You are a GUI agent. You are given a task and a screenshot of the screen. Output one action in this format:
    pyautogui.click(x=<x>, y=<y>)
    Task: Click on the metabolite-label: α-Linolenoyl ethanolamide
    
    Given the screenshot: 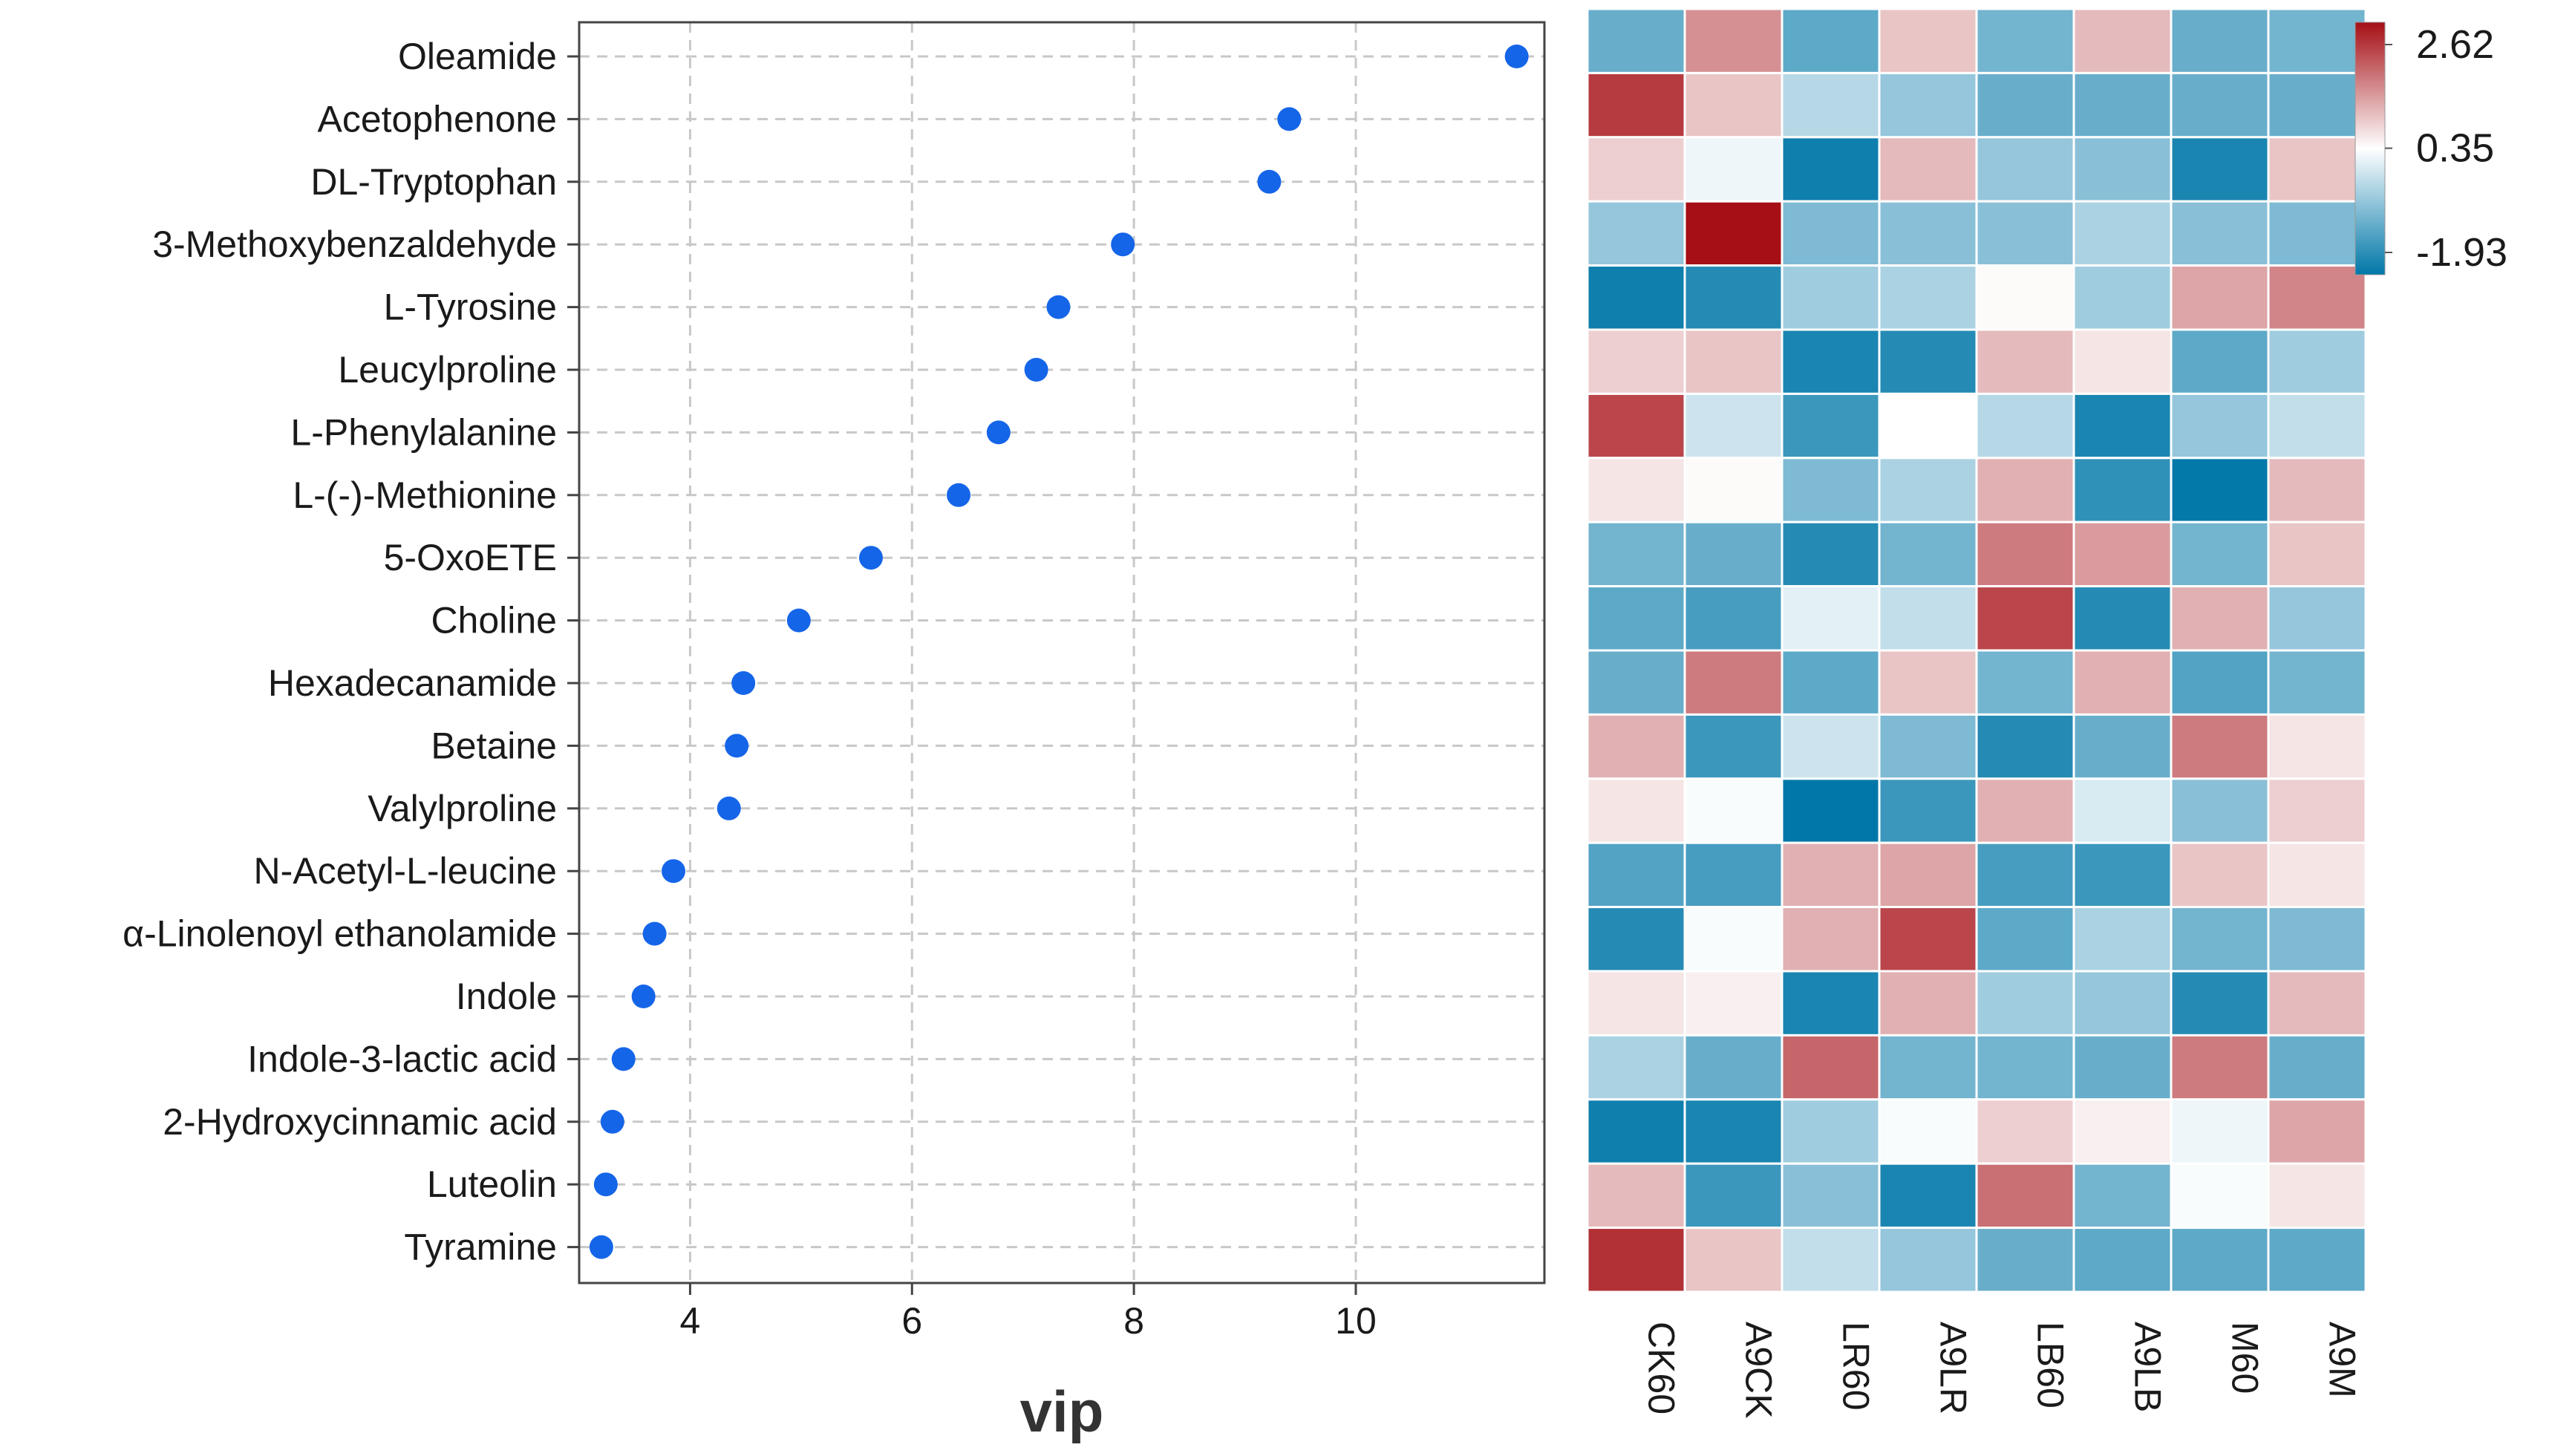 What is the action you would take?
    pyautogui.click(x=340, y=934)
    